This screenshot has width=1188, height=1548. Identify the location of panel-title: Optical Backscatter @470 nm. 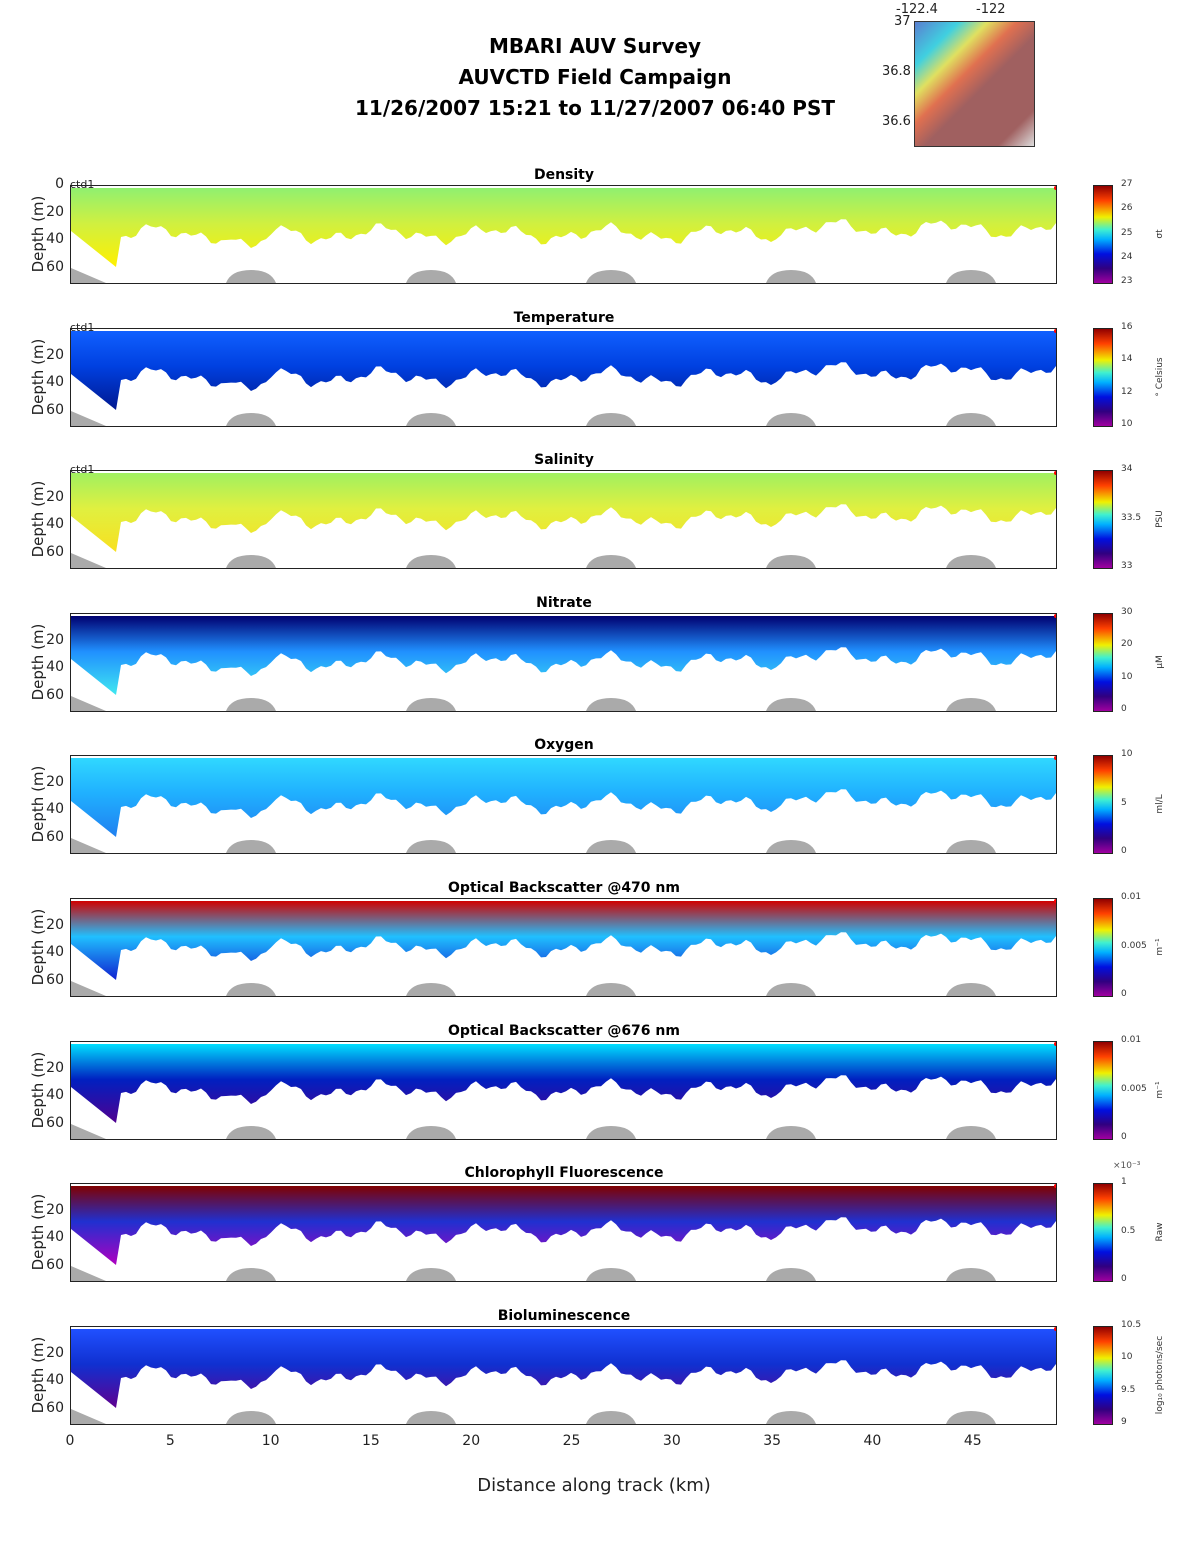
(564, 888).